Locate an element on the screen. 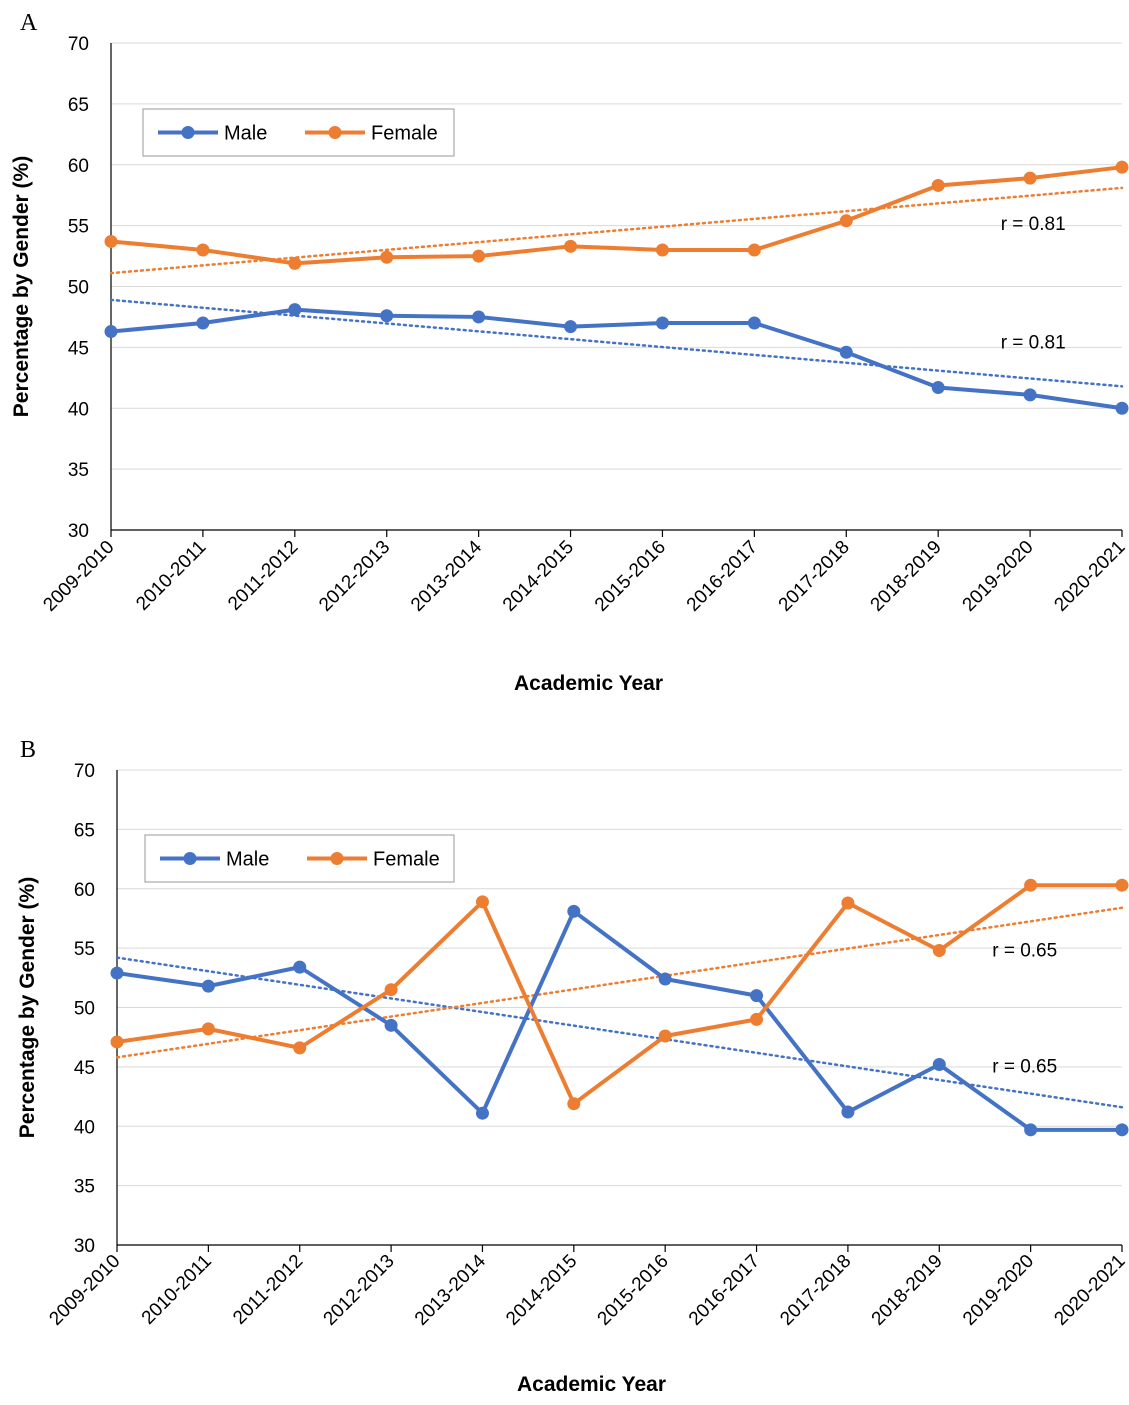  series-line-male is located at coordinates (619, 1020).